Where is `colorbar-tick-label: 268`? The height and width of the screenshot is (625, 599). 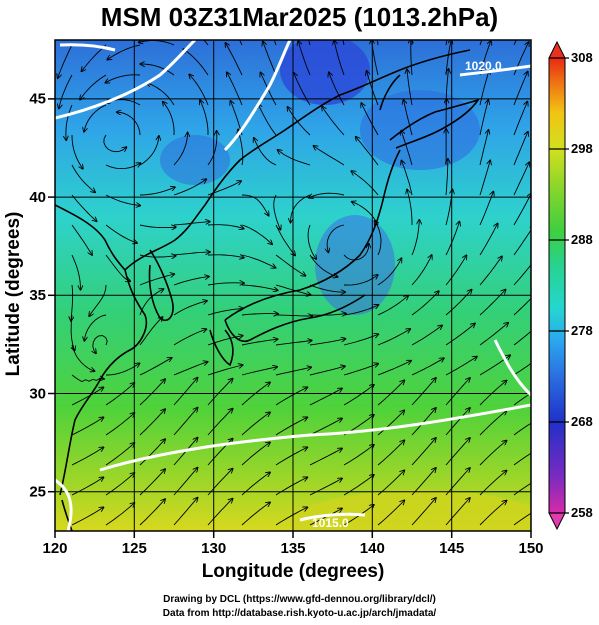
colorbar-tick-label: 268 is located at coordinates (582, 421).